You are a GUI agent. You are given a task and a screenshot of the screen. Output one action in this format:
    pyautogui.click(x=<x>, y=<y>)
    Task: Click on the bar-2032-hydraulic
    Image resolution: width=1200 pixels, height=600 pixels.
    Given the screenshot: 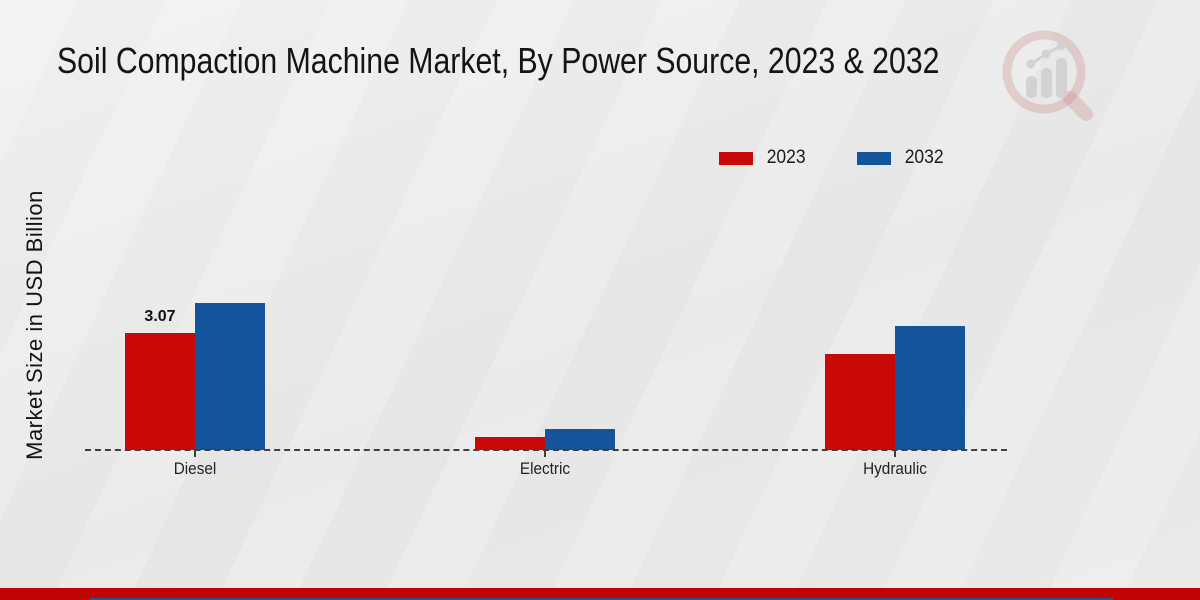 What is the action you would take?
    pyautogui.click(x=930, y=388)
    